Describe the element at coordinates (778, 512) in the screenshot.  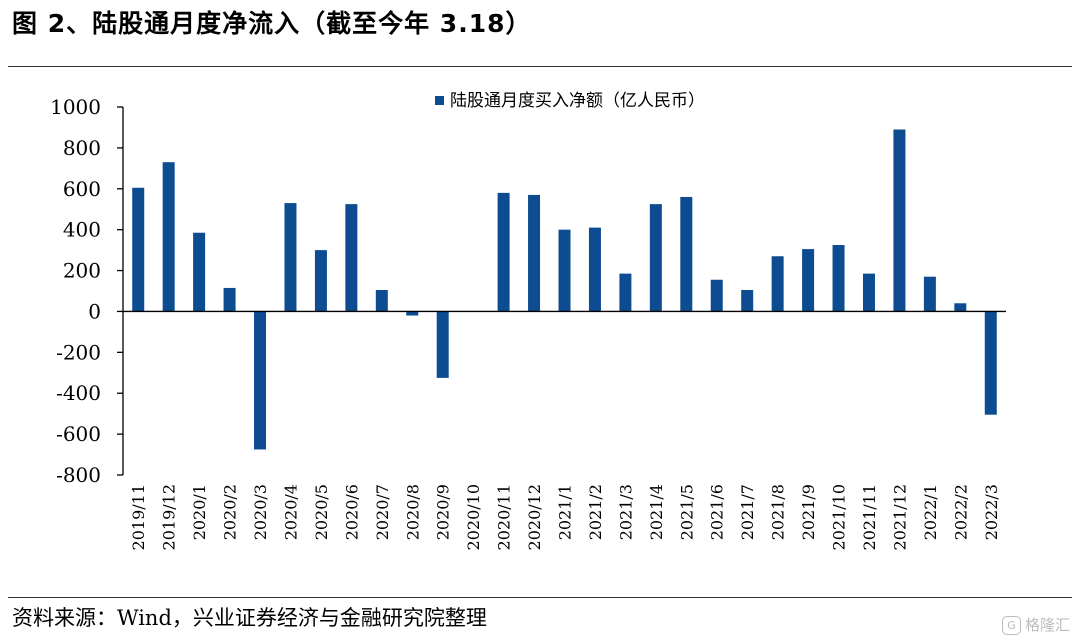
I see `x-tick-label: 2021/8` at that location.